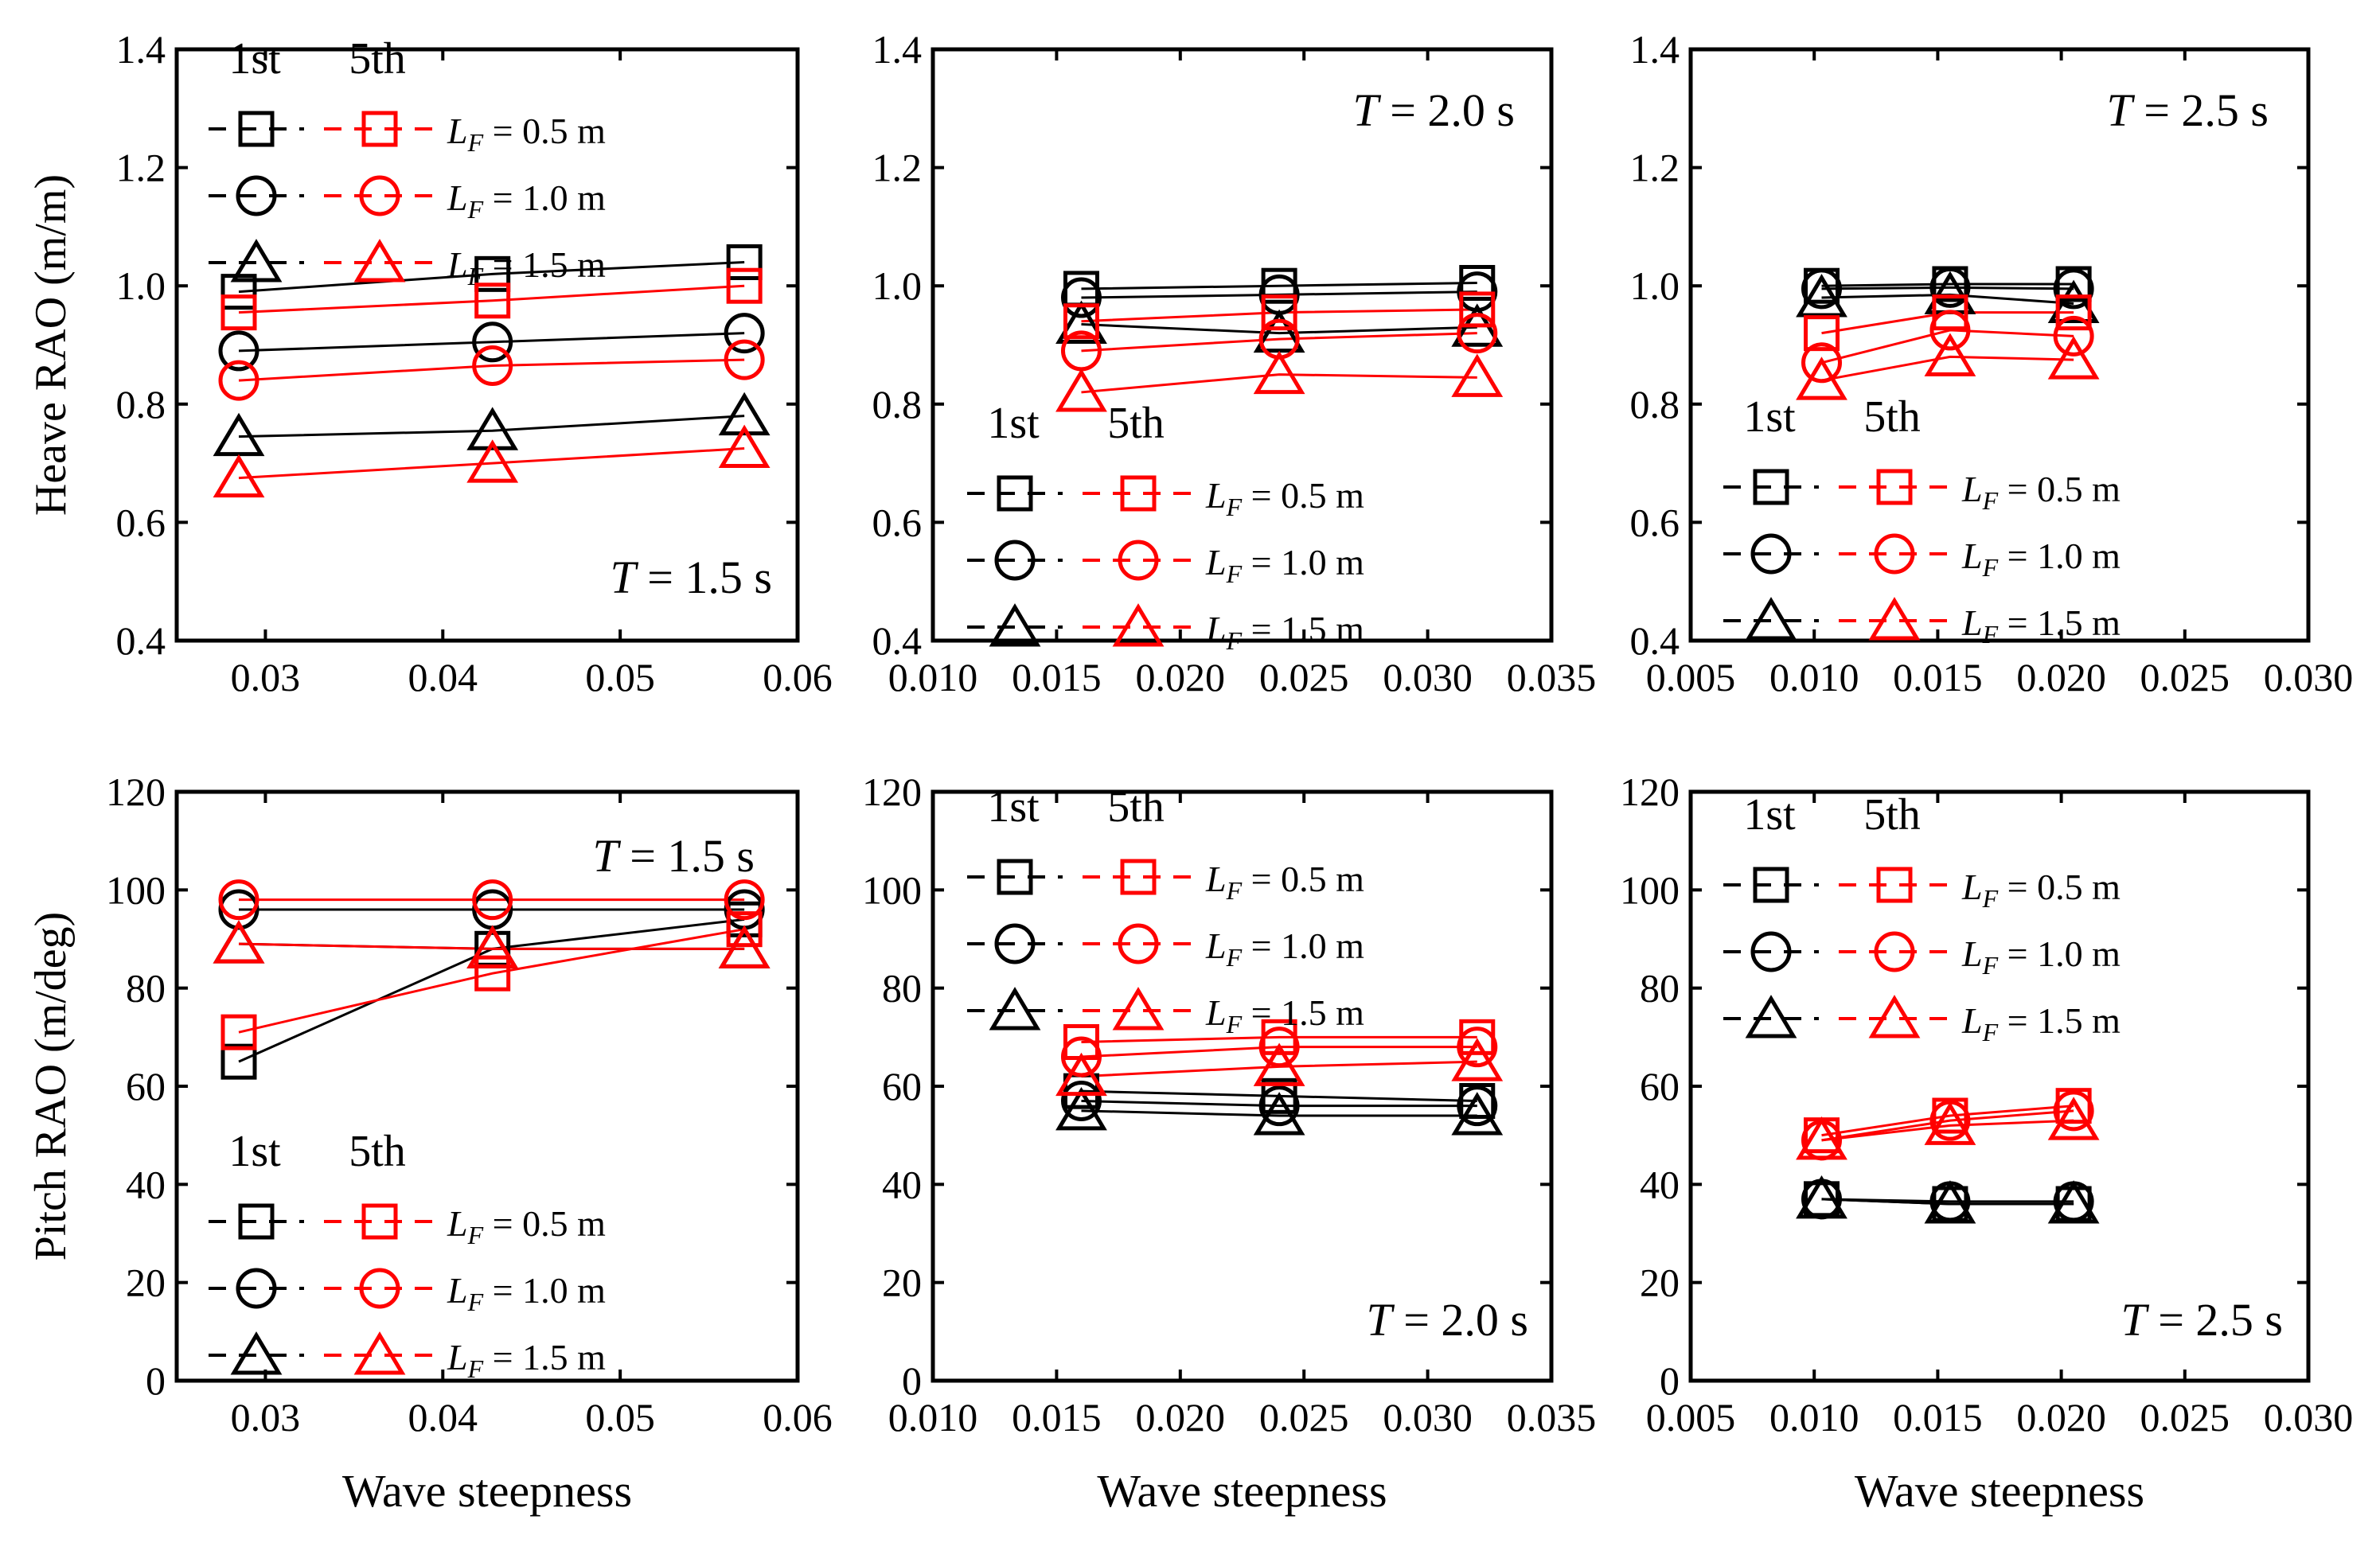 This screenshot has width=2380, height=1543. Describe the element at coordinates (1691, 1417) in the screenshot. I see `x-tick-label: 0.005` at that location.